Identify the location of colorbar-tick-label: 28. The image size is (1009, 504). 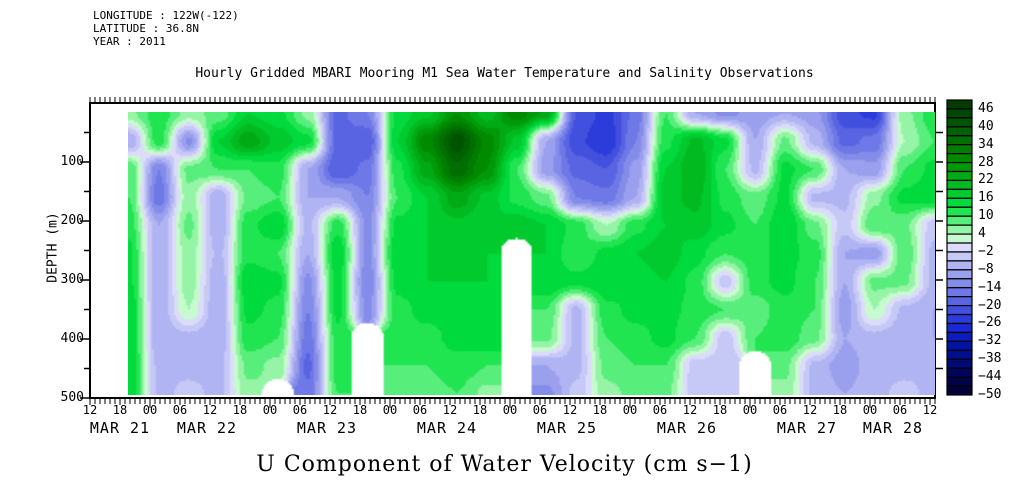
(986, 162).